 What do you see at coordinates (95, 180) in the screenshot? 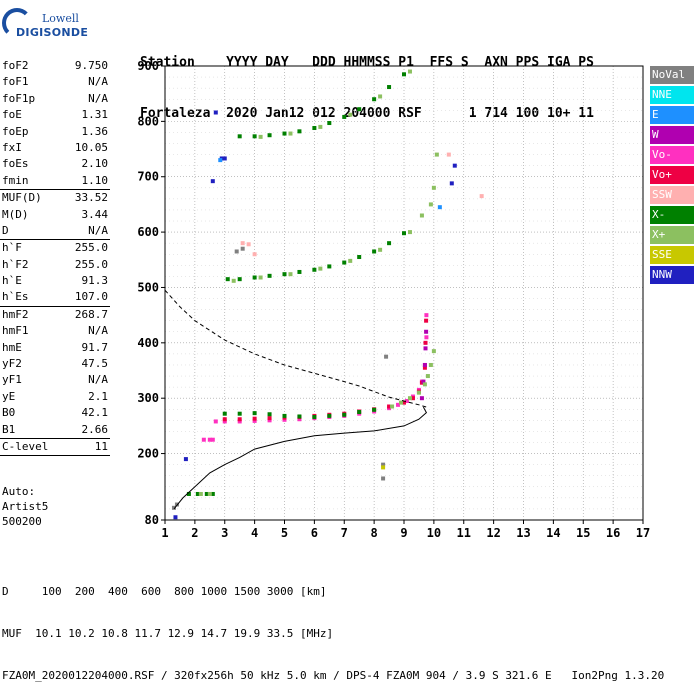
I see `param-value: 1.10` at bounding box center [95, 180].